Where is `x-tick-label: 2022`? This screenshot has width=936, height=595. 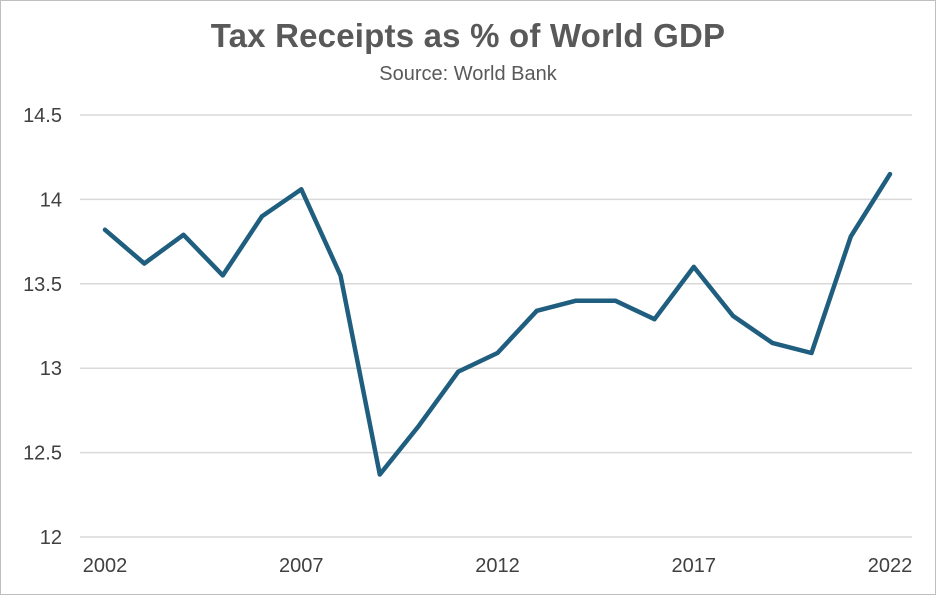 x-tick-label: 2022 is located at coordinates (890, 566).